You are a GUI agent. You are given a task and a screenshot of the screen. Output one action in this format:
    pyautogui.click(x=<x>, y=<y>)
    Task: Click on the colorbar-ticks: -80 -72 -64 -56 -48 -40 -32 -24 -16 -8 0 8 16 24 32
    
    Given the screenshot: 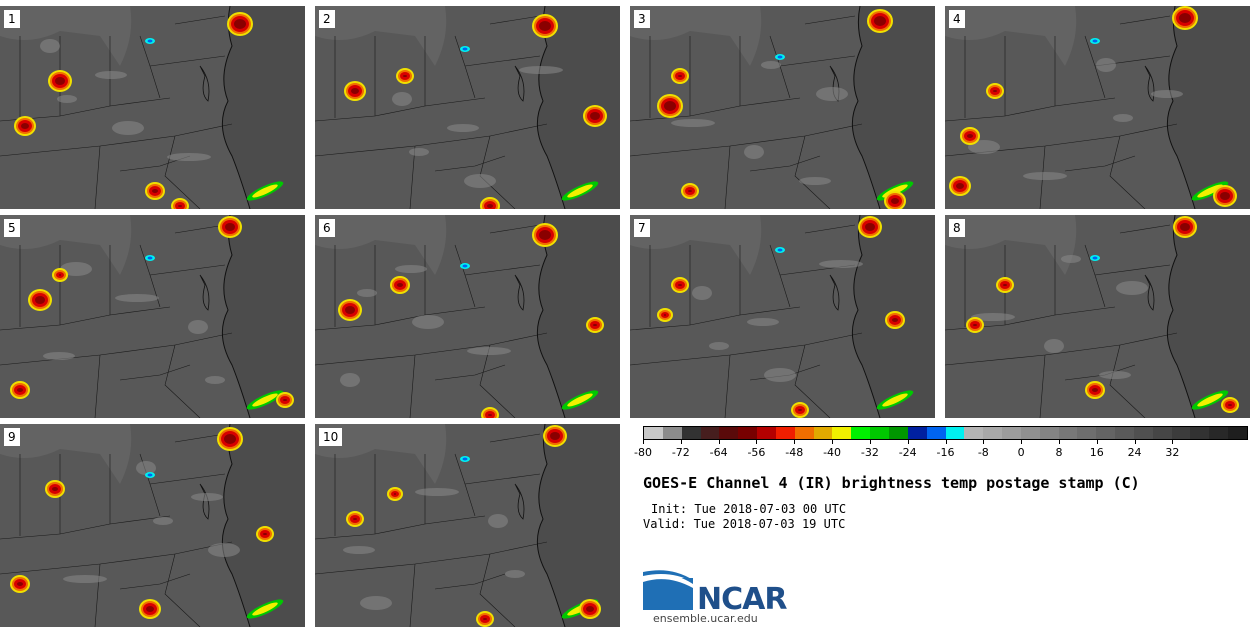 What is the action you would take?
    pyautogui.click(x=941, y=451)
    